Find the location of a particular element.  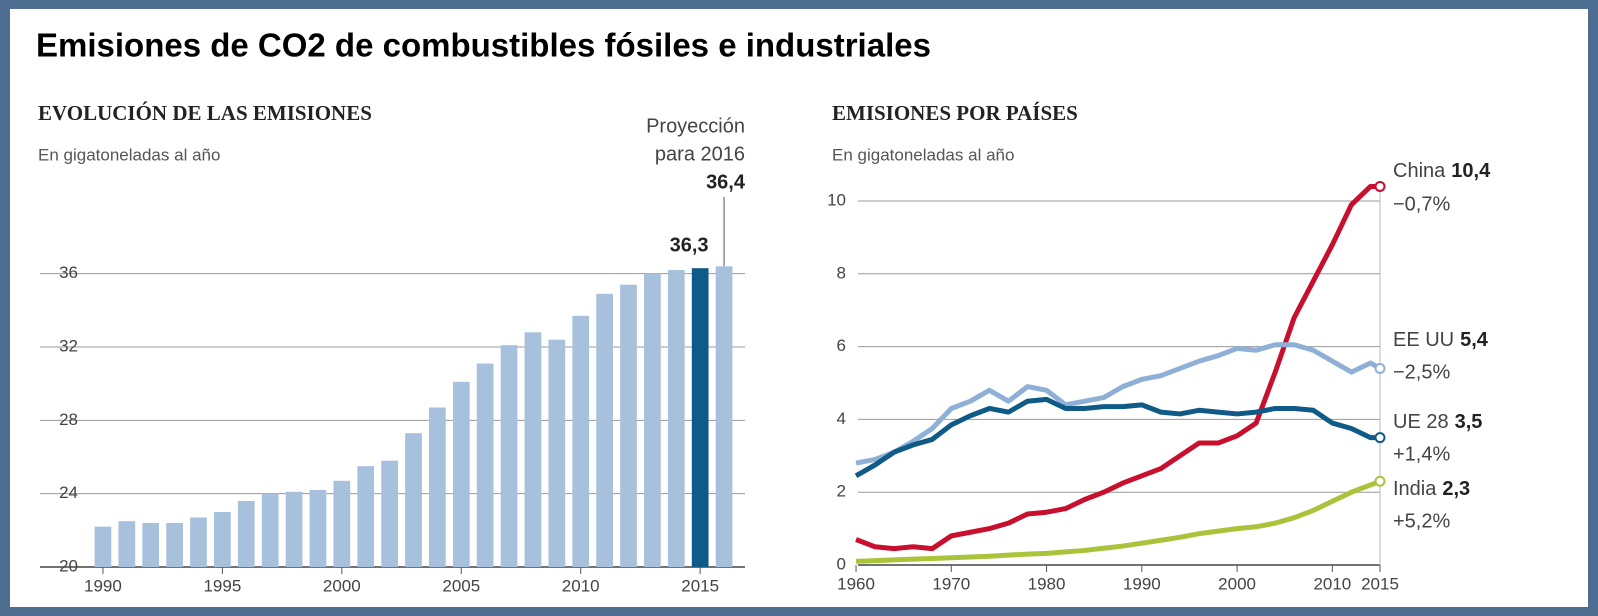

y-tick-label: 32 is located at coordinates (68, 345).